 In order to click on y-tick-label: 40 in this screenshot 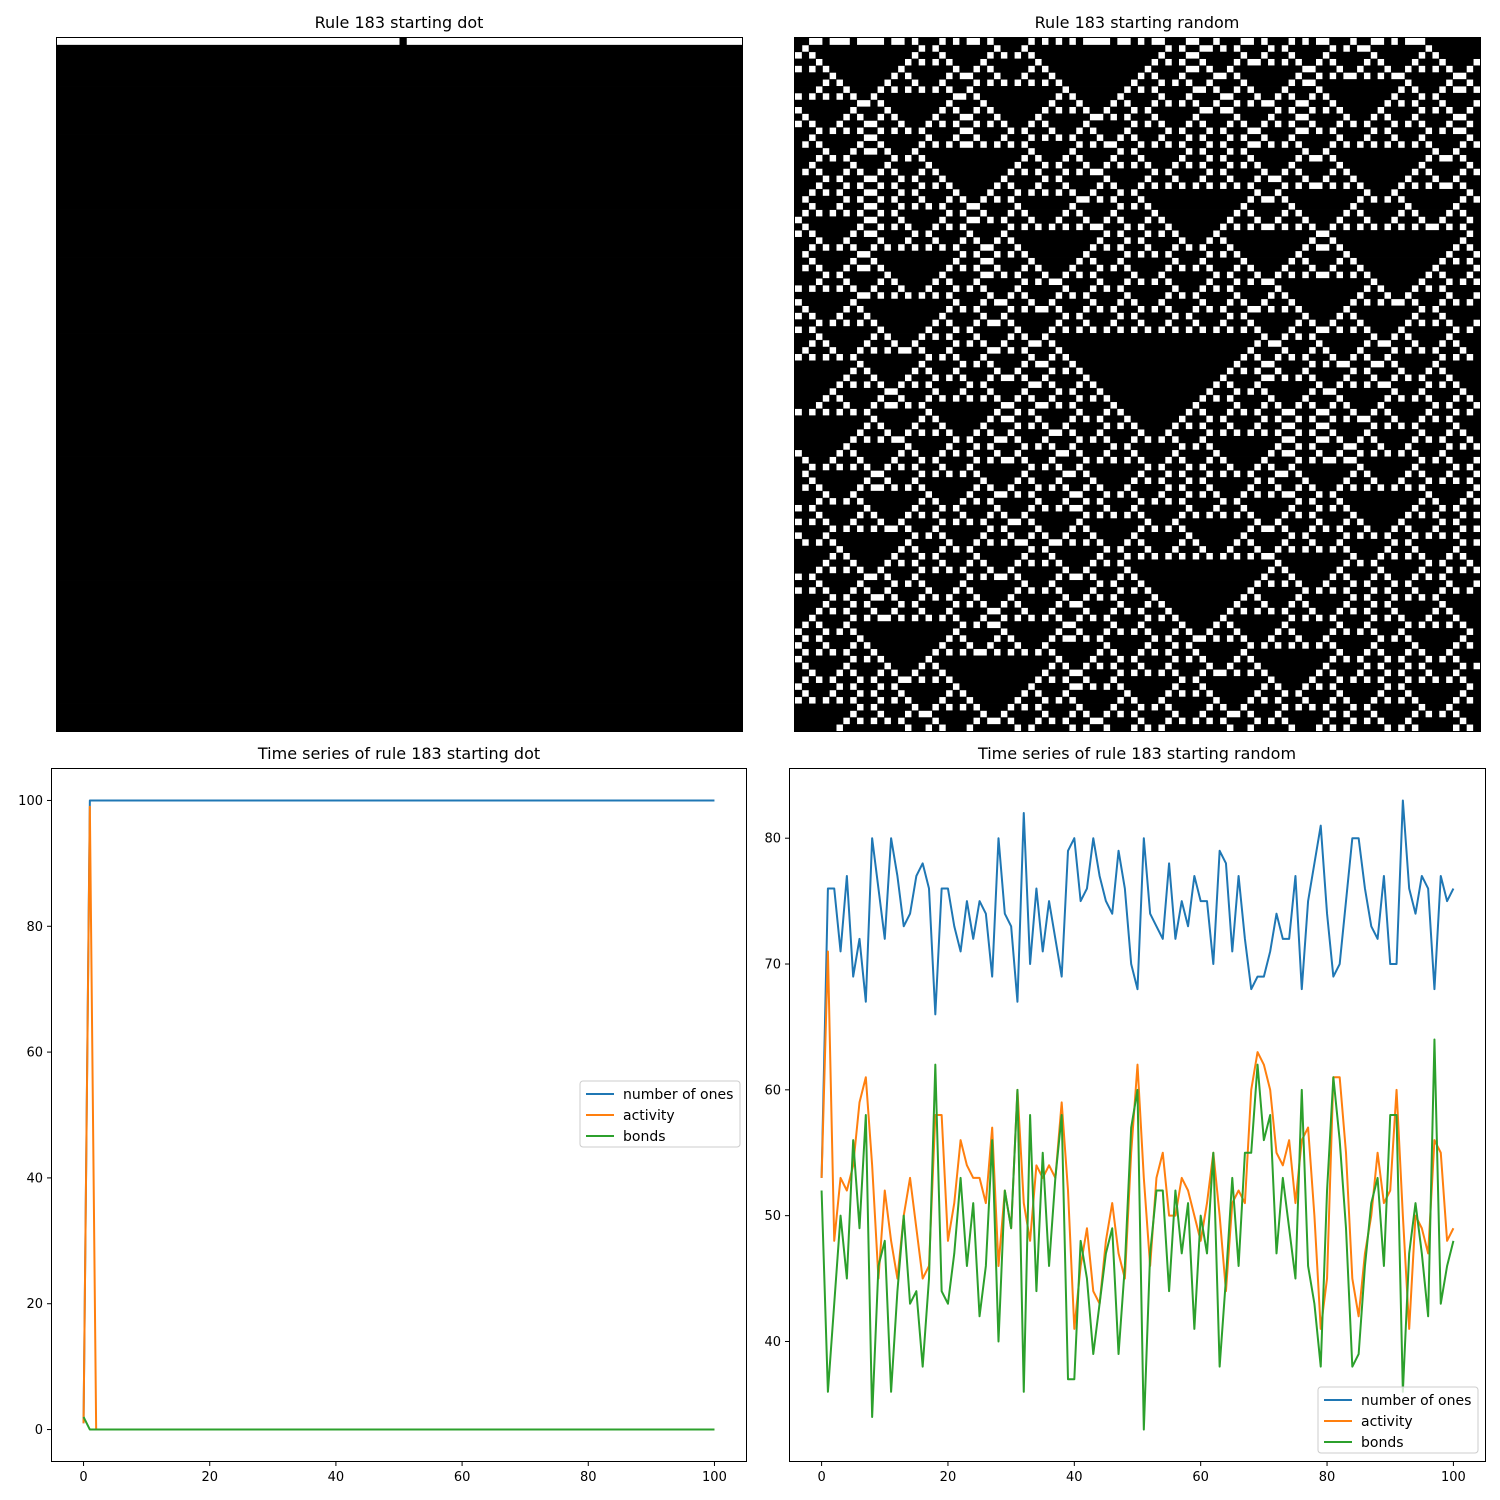, I will do `click(34, 1178)`.